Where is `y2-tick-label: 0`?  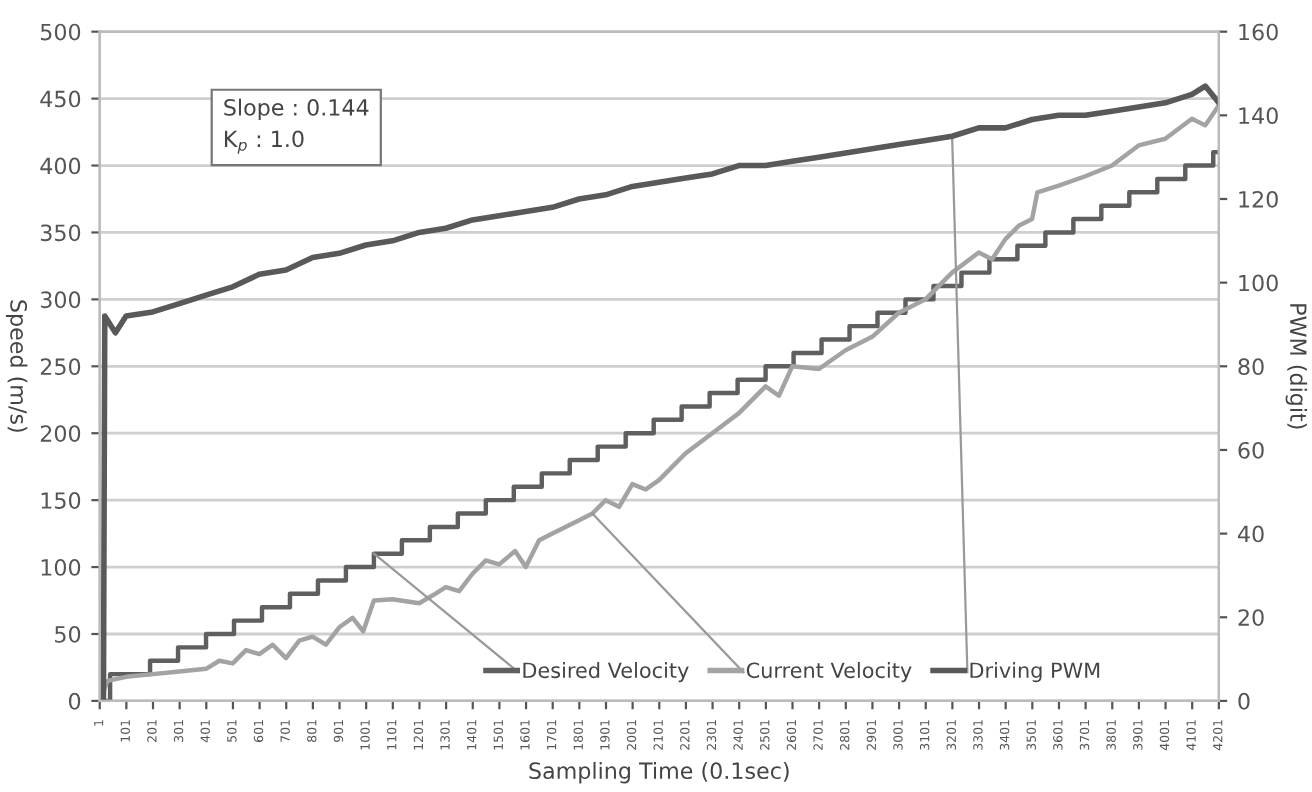
y2-tick-label: 0 is located at coordinates (1244, 701).